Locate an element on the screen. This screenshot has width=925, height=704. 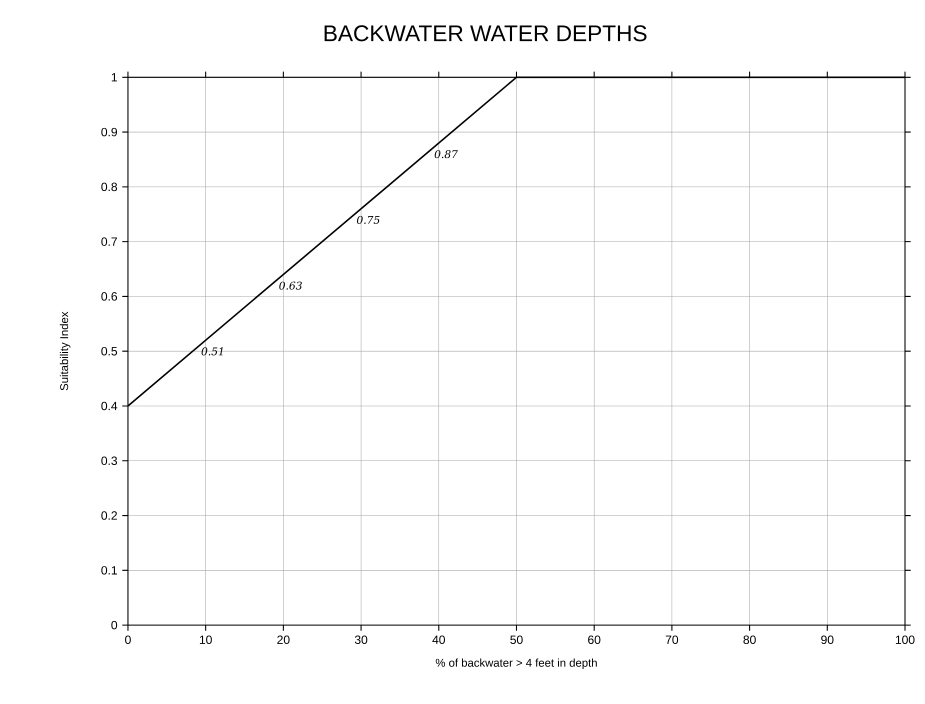
y-axis-title: Suitability Index is located at coordinates (65, 351).